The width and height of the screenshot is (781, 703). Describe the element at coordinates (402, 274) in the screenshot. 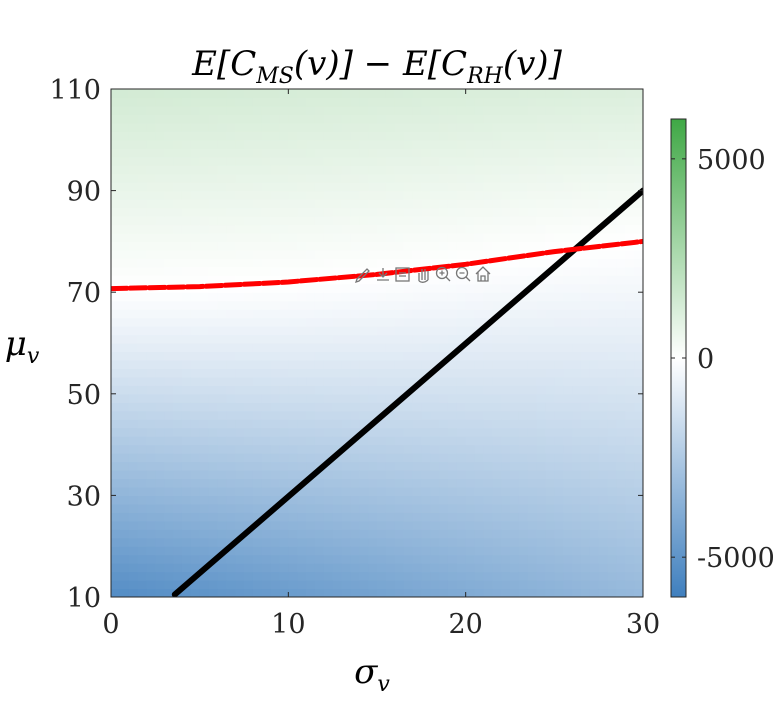

I see `data-tip-icon` at that location.